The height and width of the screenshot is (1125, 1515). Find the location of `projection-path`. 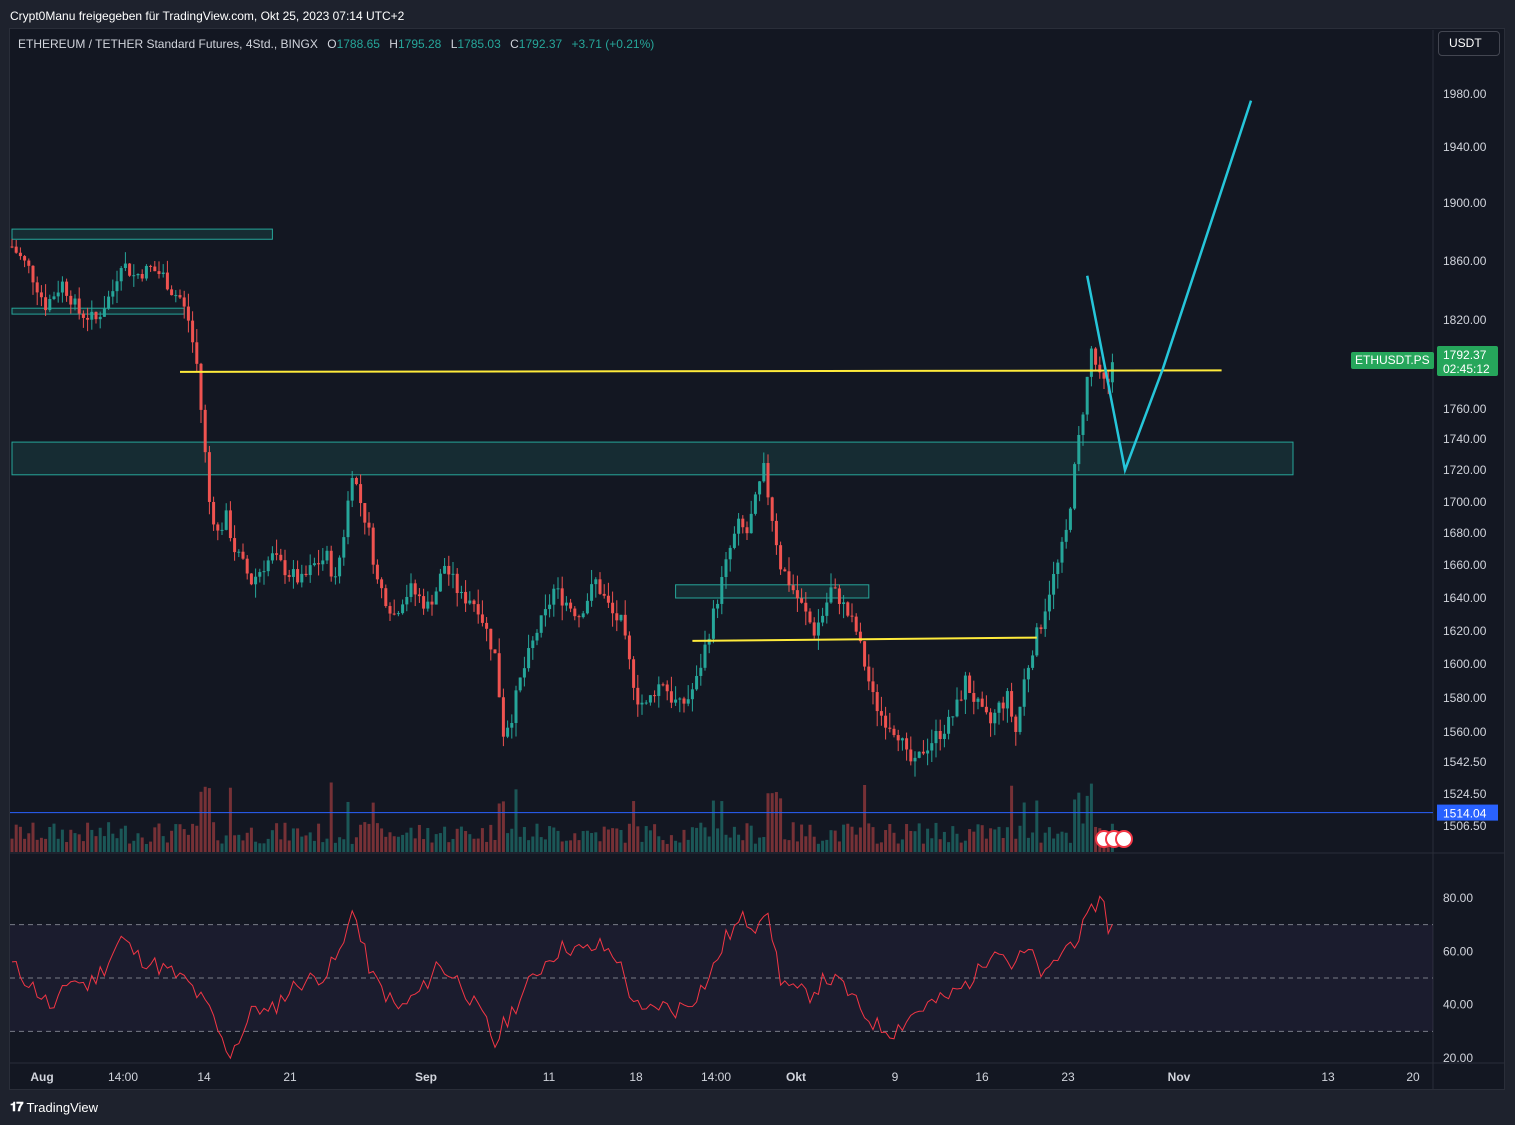

projection-path is located at coordinates (1169, 287).